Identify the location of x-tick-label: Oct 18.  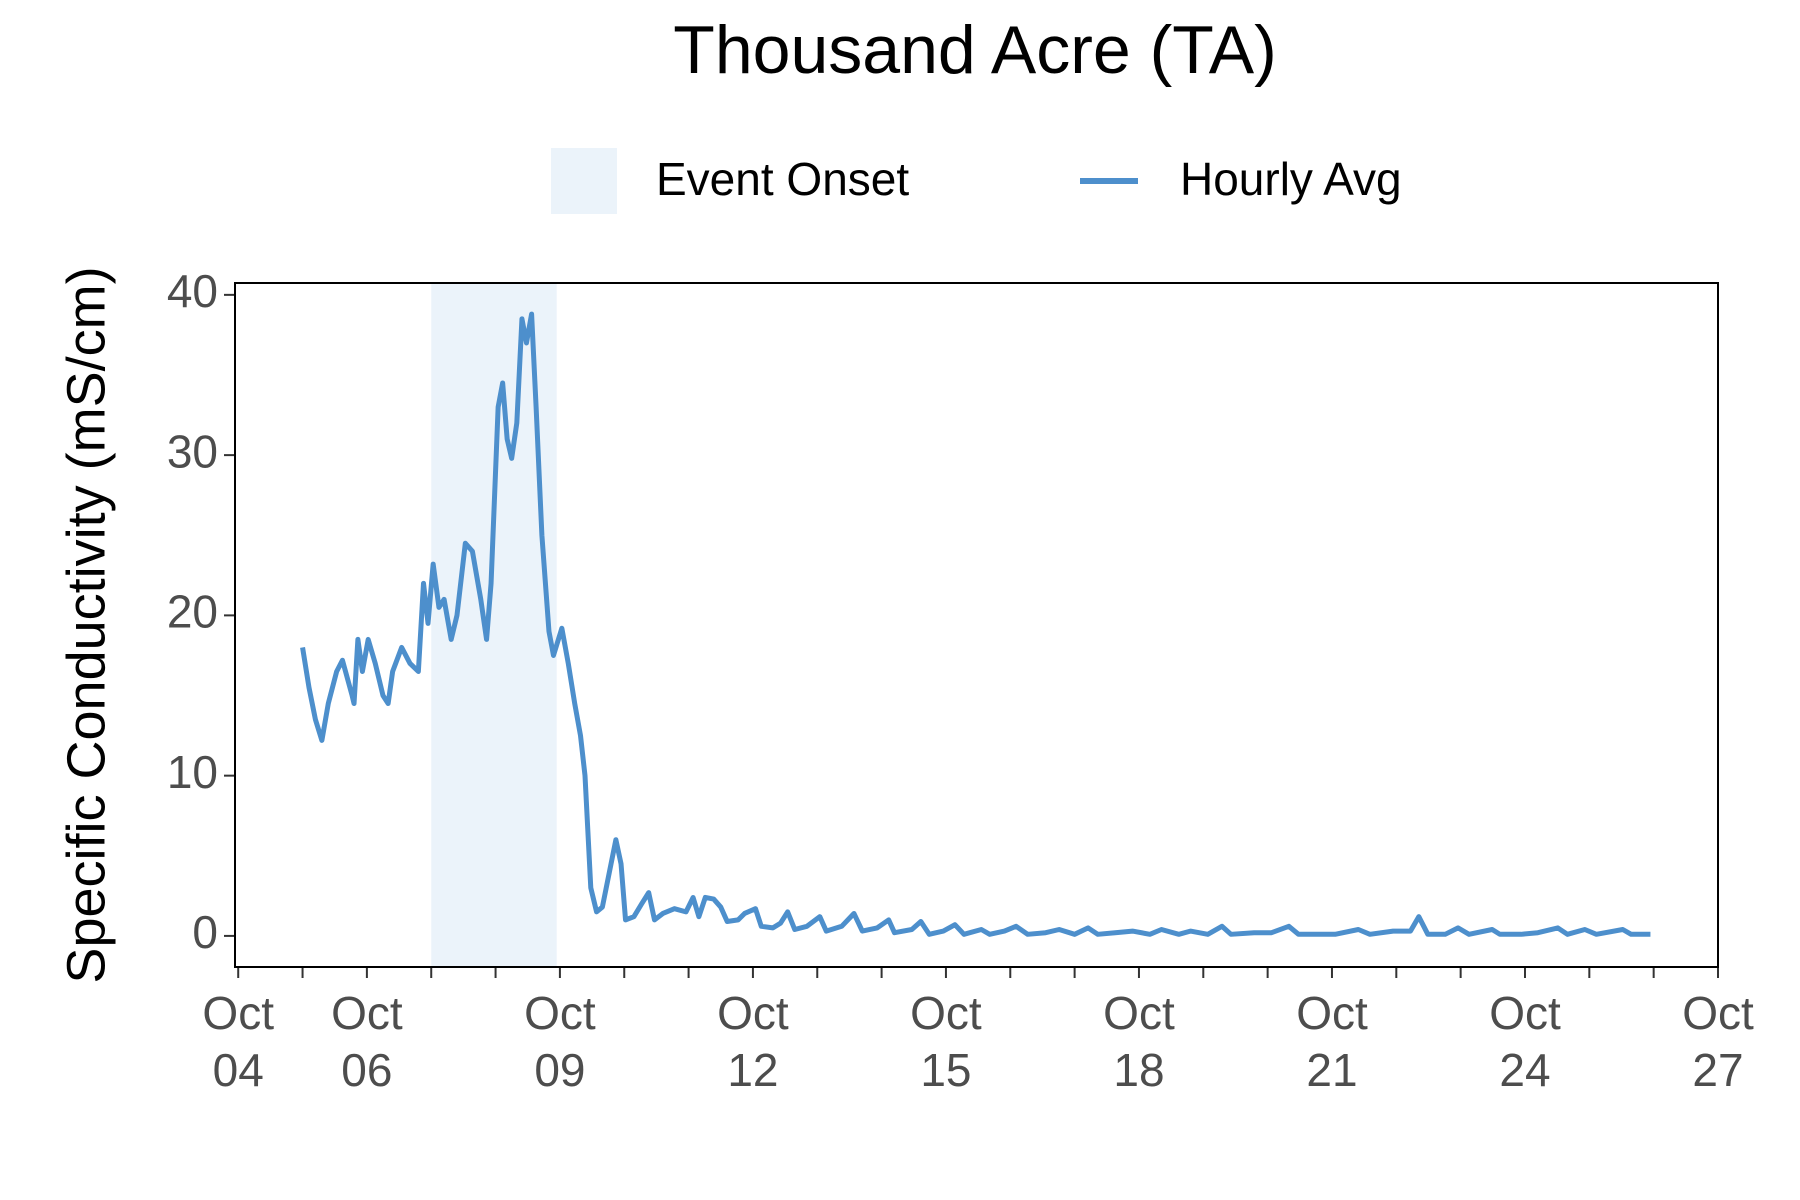
(1139, 1041).